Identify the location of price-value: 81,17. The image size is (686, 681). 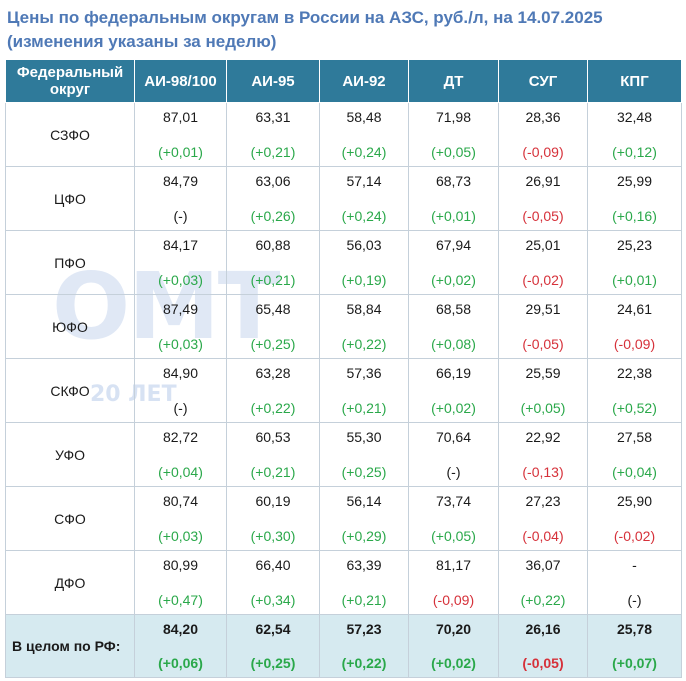
(453, 565).